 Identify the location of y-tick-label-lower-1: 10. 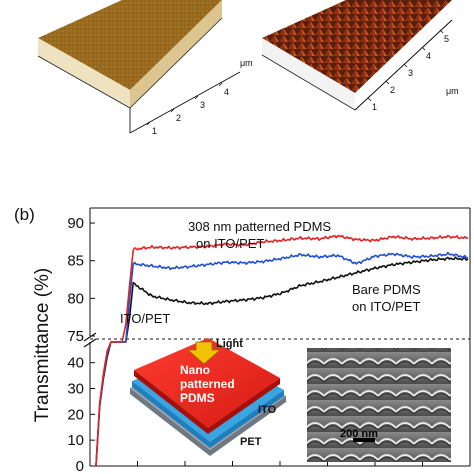
(75, 440).